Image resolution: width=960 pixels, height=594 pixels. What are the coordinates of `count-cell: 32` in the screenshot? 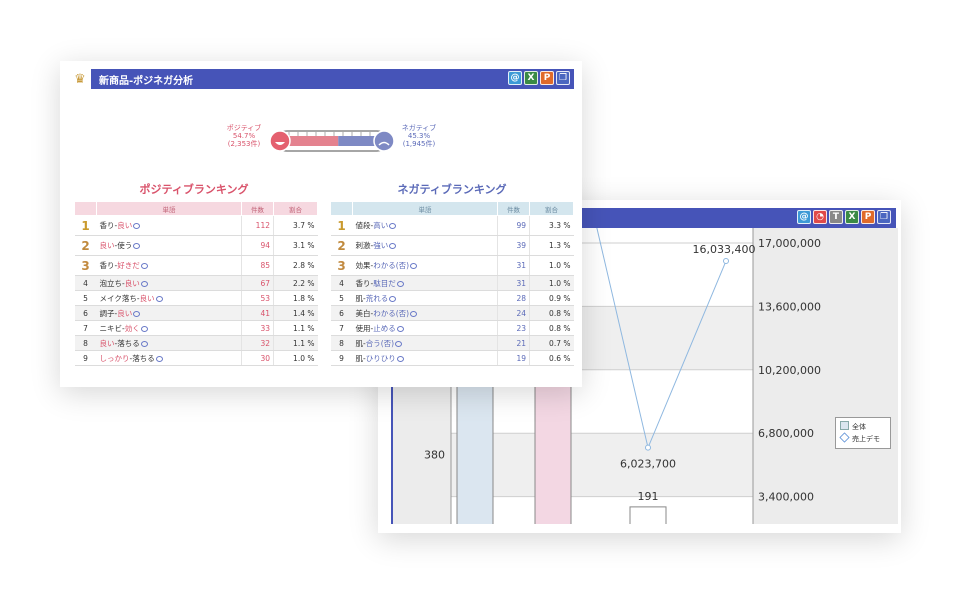 It's located at (257, 343).